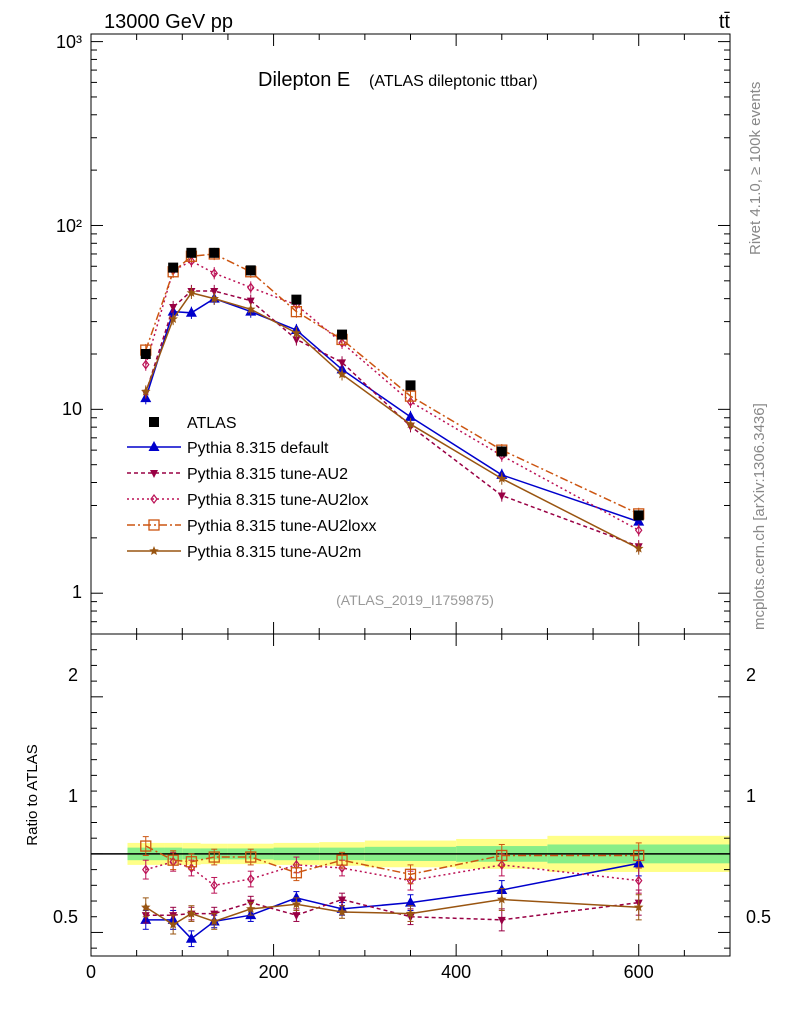 Image resolution: width=786 pixels, height=1024 pixels. I want to click on ratio-plot-series, so click(392, 892).